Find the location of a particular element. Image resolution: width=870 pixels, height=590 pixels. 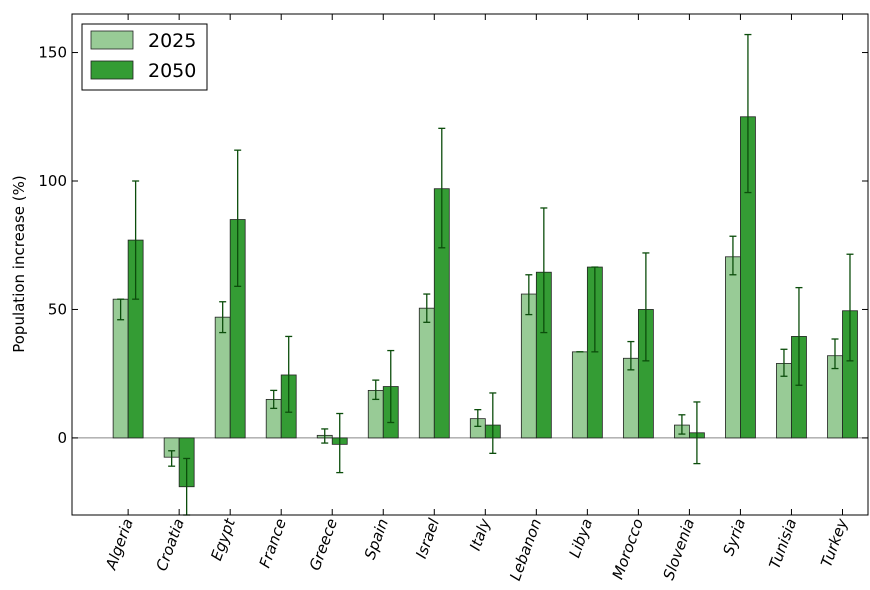

error-bar-2050-algeria is located at coordinates (136, 240).